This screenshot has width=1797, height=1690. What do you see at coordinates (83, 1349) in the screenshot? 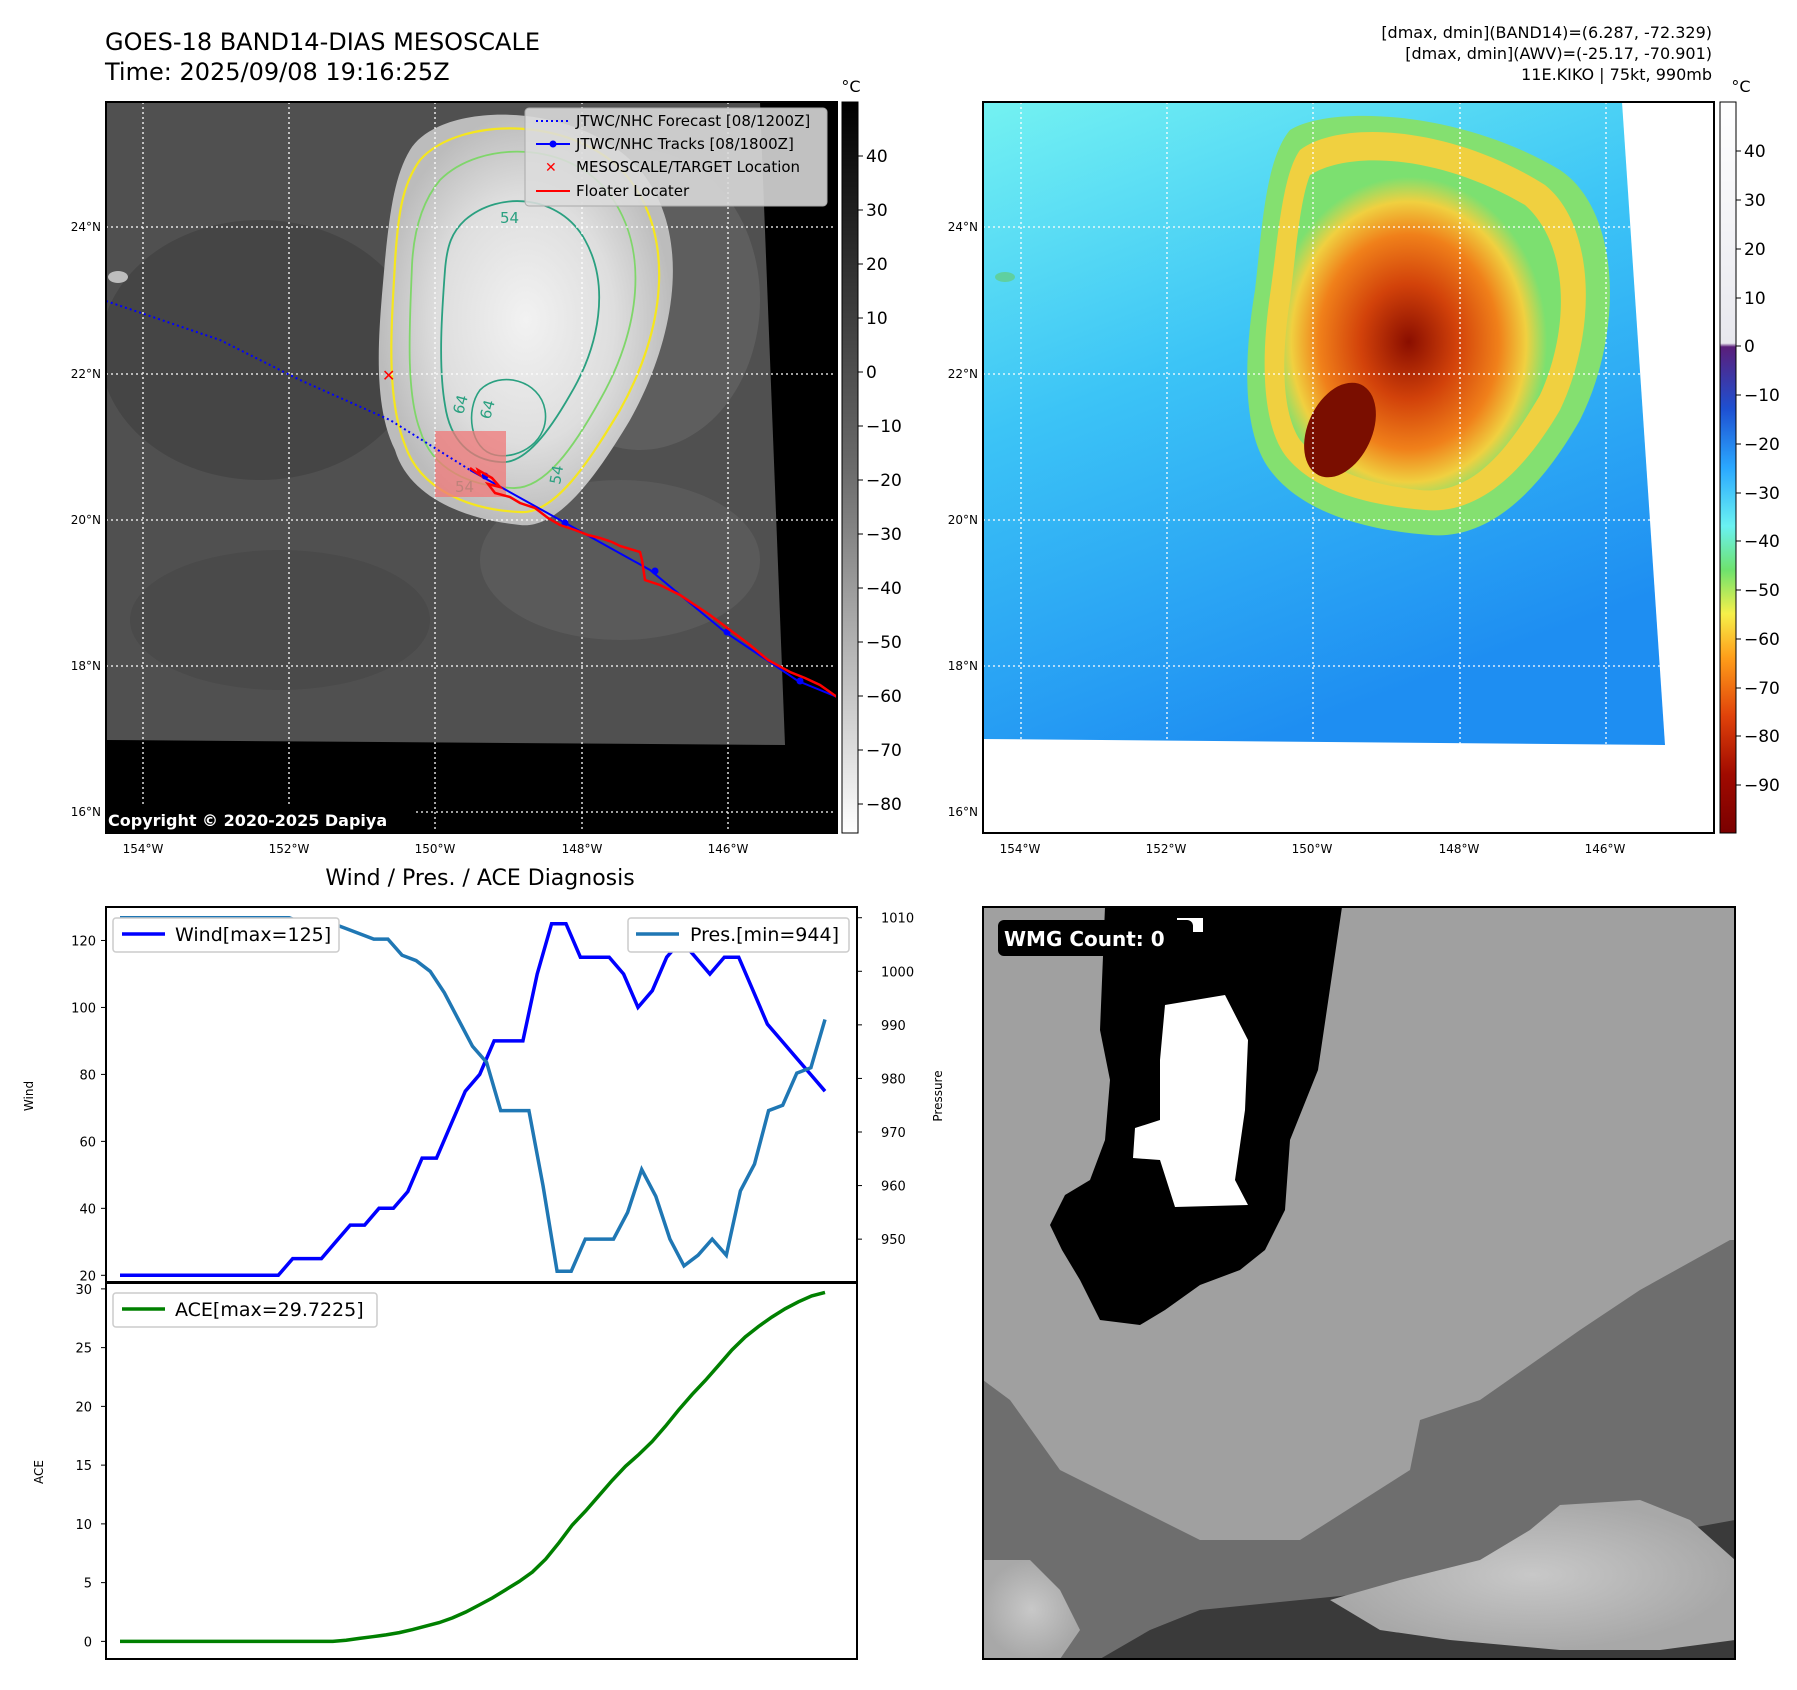
I see `ace-tick-label: 25` at bounding box center [83, 1349].